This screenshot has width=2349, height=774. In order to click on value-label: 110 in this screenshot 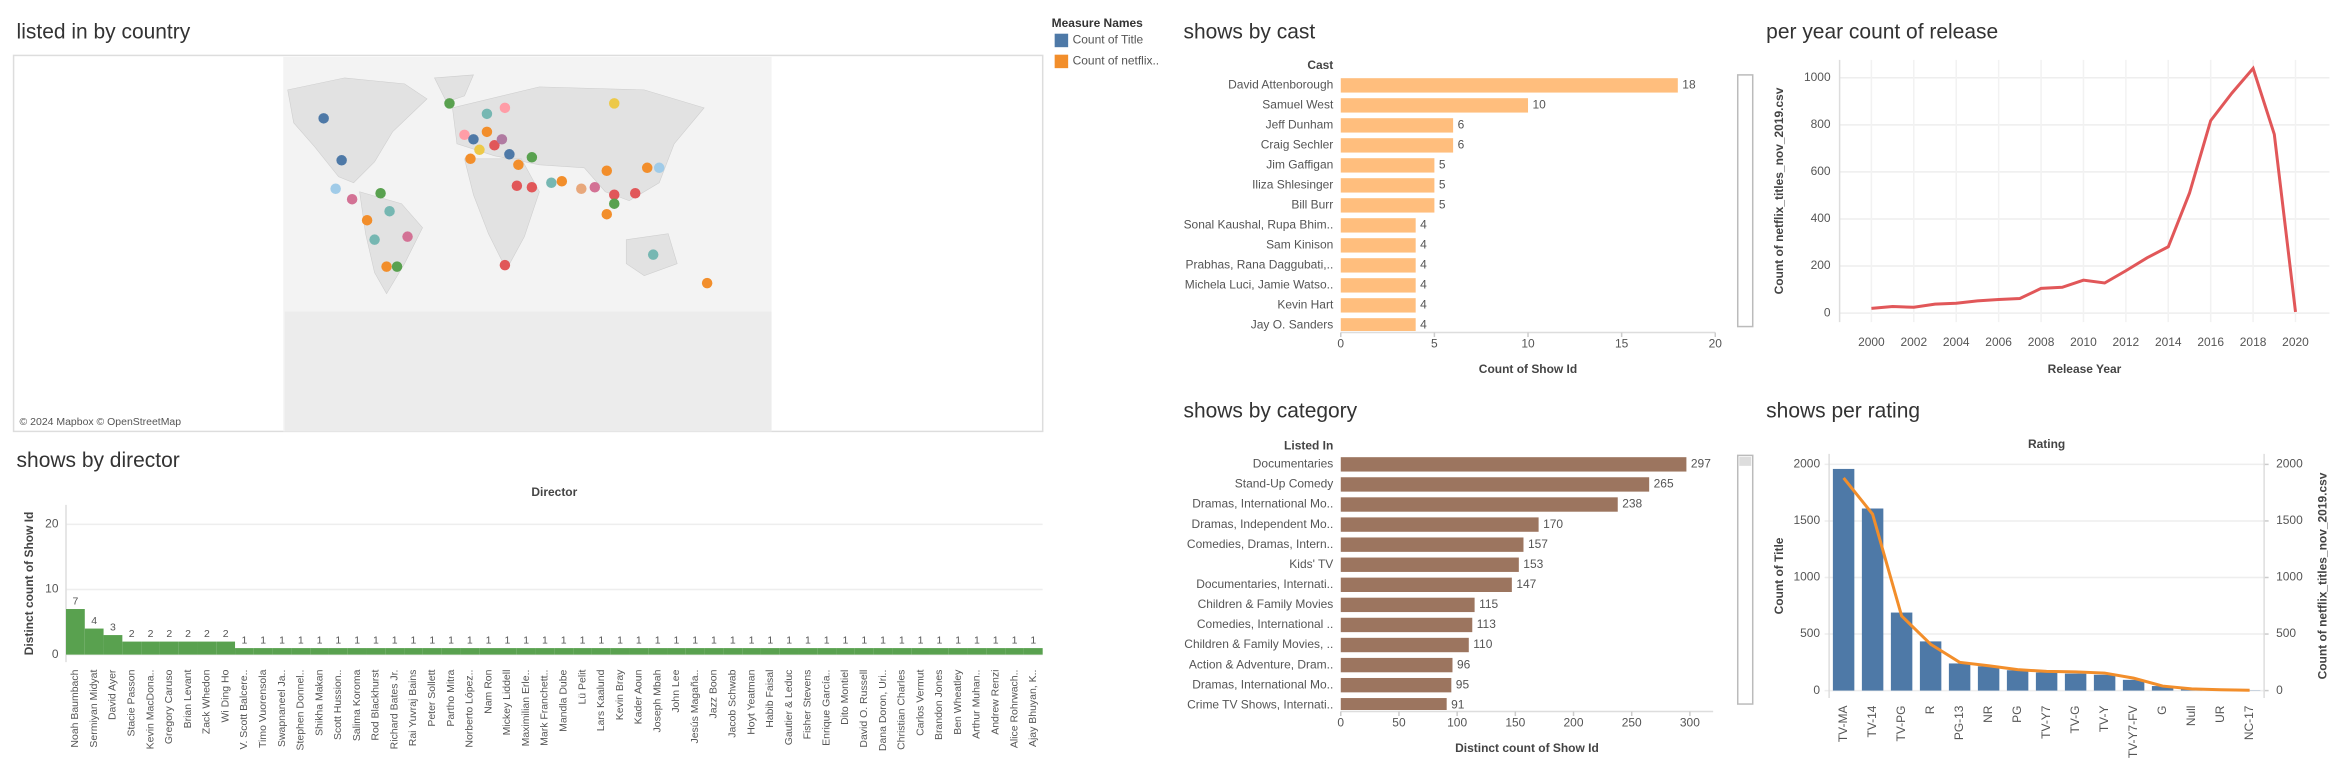, I will do `click(1482, 644)`.